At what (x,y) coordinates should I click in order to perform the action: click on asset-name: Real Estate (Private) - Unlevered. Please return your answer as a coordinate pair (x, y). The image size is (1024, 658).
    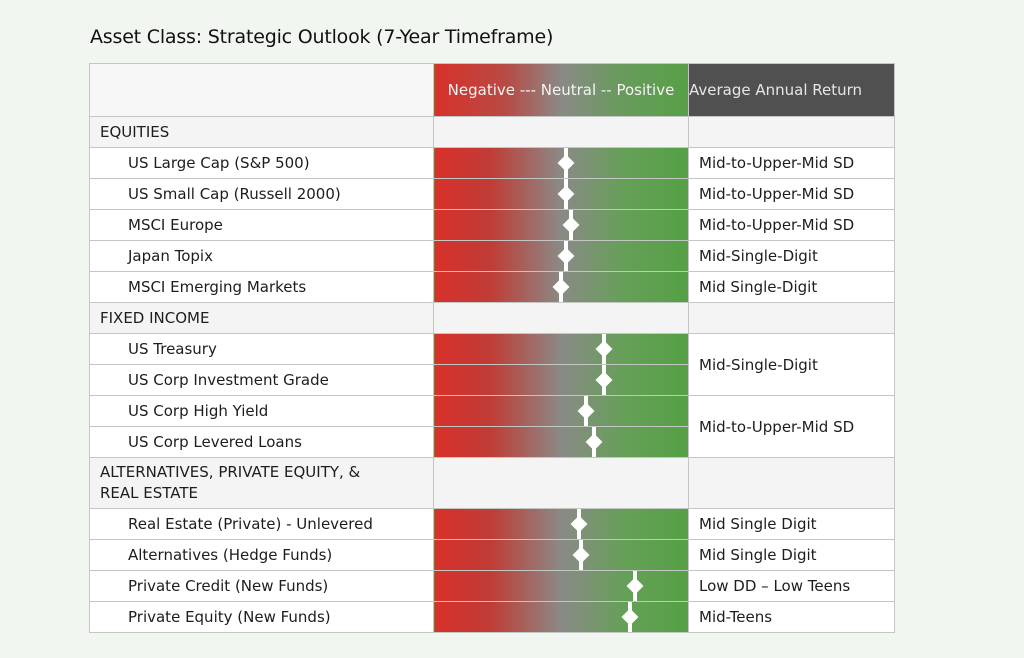
    Looking at the image, I should click on (261, 524).